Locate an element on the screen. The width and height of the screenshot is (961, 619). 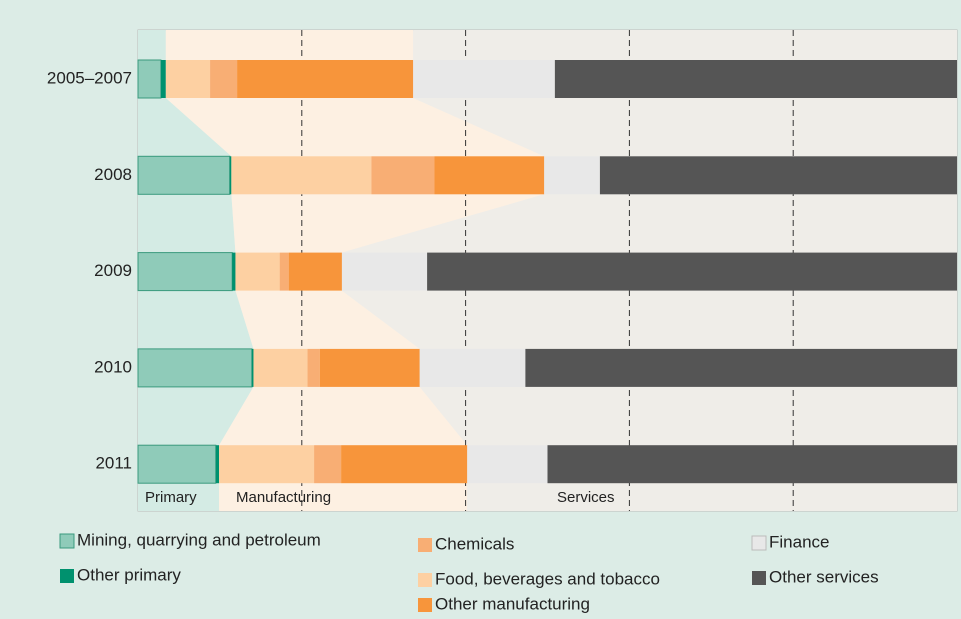
legend-label: Mining, quarrying and petroleum is located at coordinates (199, 539).